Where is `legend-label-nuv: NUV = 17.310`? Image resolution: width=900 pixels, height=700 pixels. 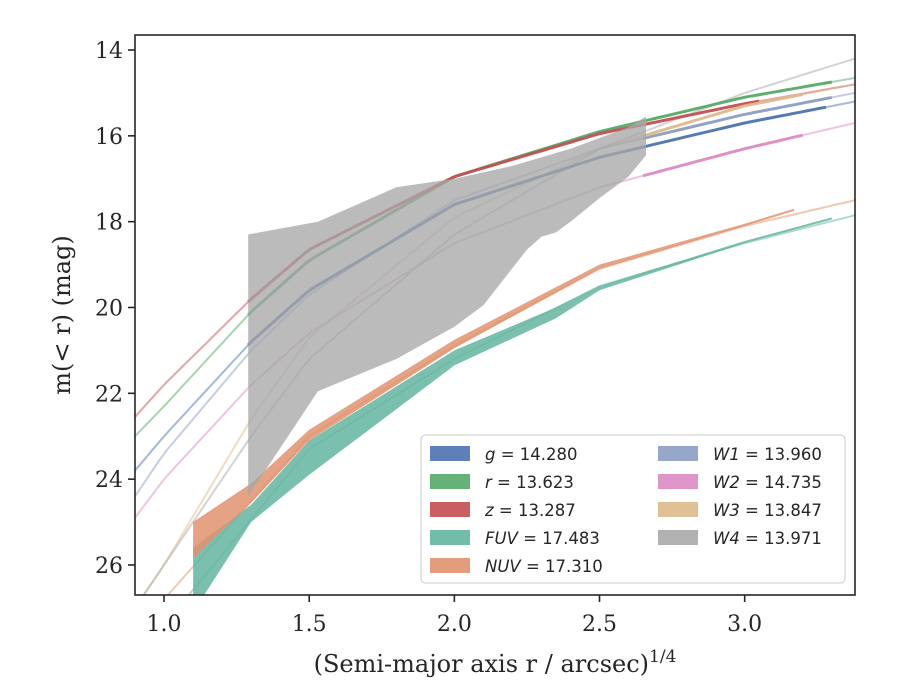 legend-label-nuv: NUV = 17.310 is located at coordinates (544, 566).